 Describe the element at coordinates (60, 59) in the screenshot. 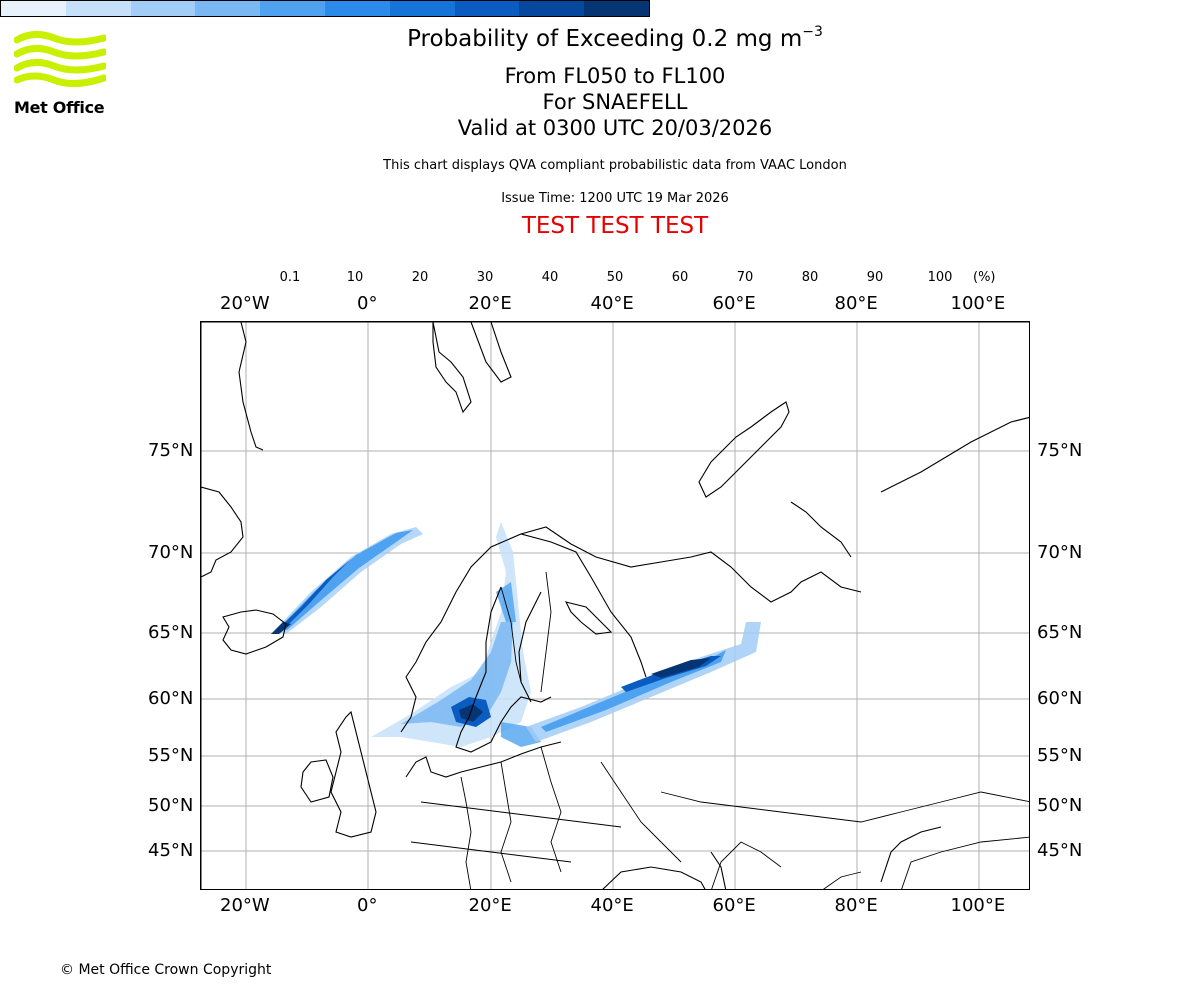

I see `met-office-wave-logo-icon` at that location.